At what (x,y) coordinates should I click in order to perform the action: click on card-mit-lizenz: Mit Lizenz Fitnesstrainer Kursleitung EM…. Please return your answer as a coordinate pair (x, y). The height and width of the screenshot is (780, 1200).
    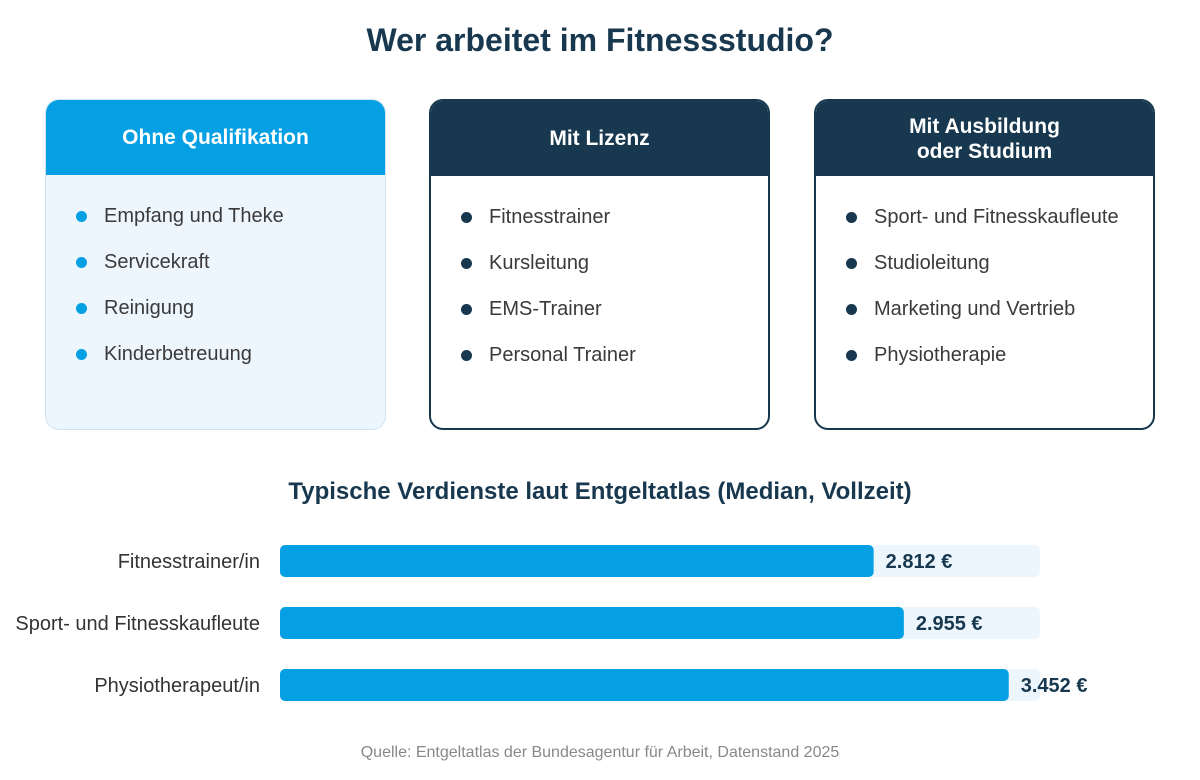
    Looking at the image, I should click on (599, 264).